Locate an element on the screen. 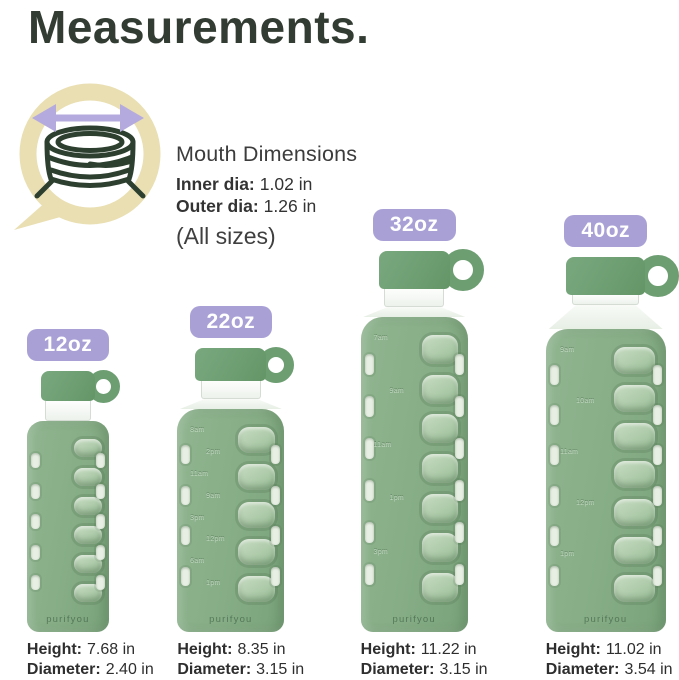 The height and width of the screenshot is (680, 679). time-marking: 2pm is located at coordinates (213, 452).